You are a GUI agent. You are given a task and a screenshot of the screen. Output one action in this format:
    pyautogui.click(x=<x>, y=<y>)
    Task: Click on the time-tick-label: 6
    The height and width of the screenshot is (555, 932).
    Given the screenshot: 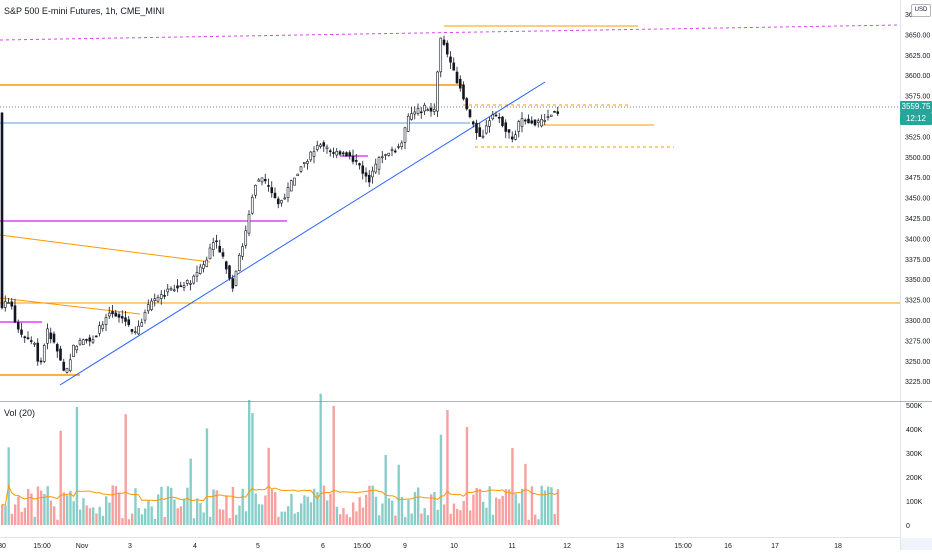 What is the action you would take?
    pyautogui.click(x=323, y=546)
    